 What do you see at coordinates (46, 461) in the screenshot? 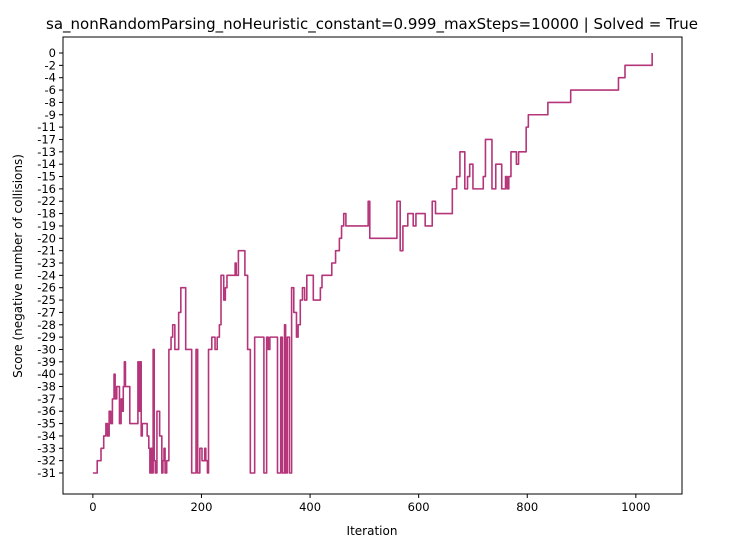
I see `y-tick-label: -32` at bounding box center [46, 461].